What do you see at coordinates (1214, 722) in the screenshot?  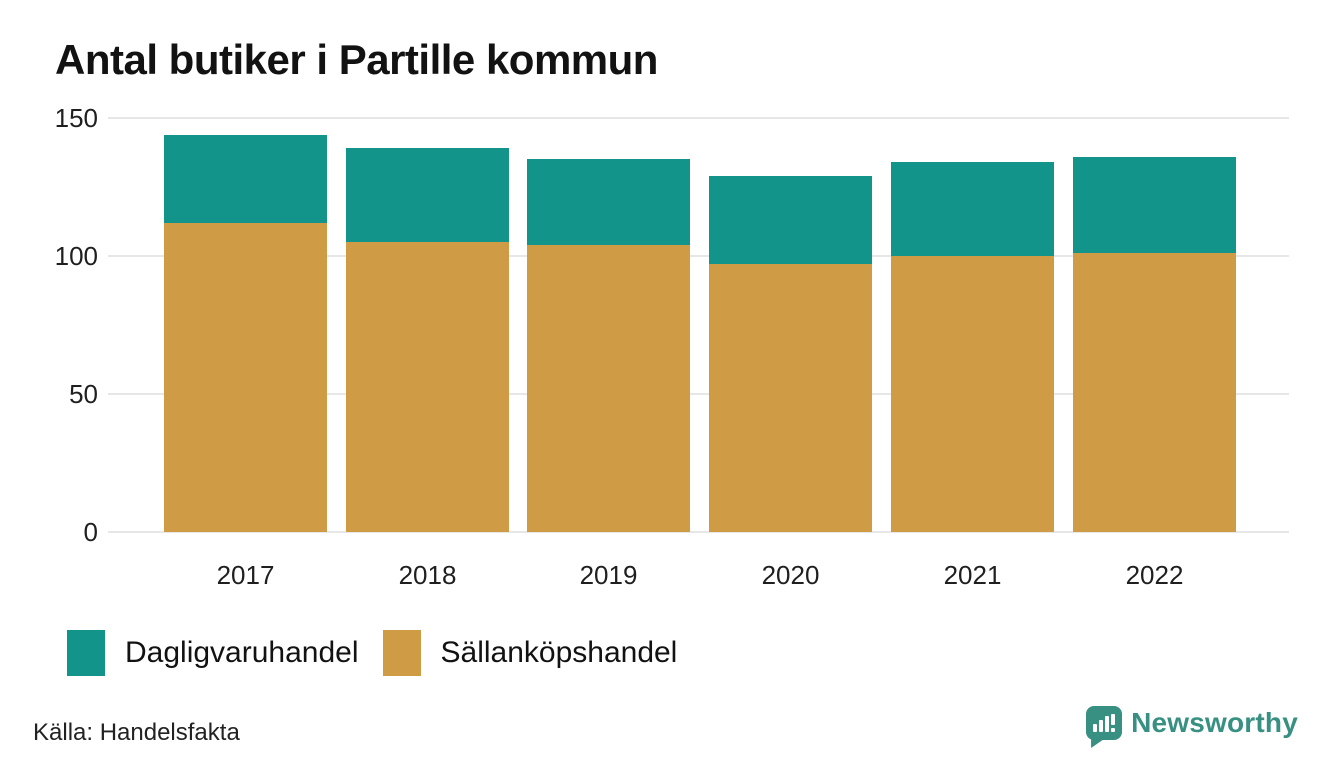 I see `newsworthy-wordmark: Newsworthy` at bounding box center [1214, 722].